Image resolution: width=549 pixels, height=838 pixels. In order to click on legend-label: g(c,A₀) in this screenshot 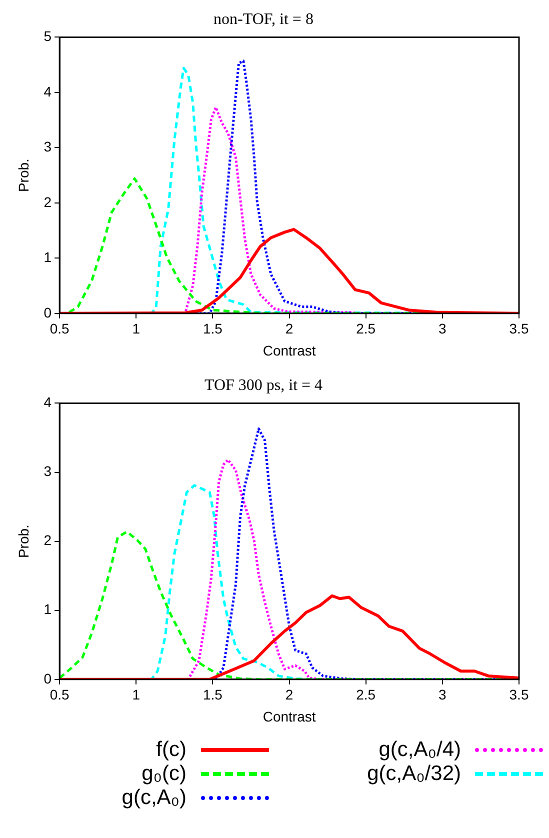, I will do `click(154, 798)`.